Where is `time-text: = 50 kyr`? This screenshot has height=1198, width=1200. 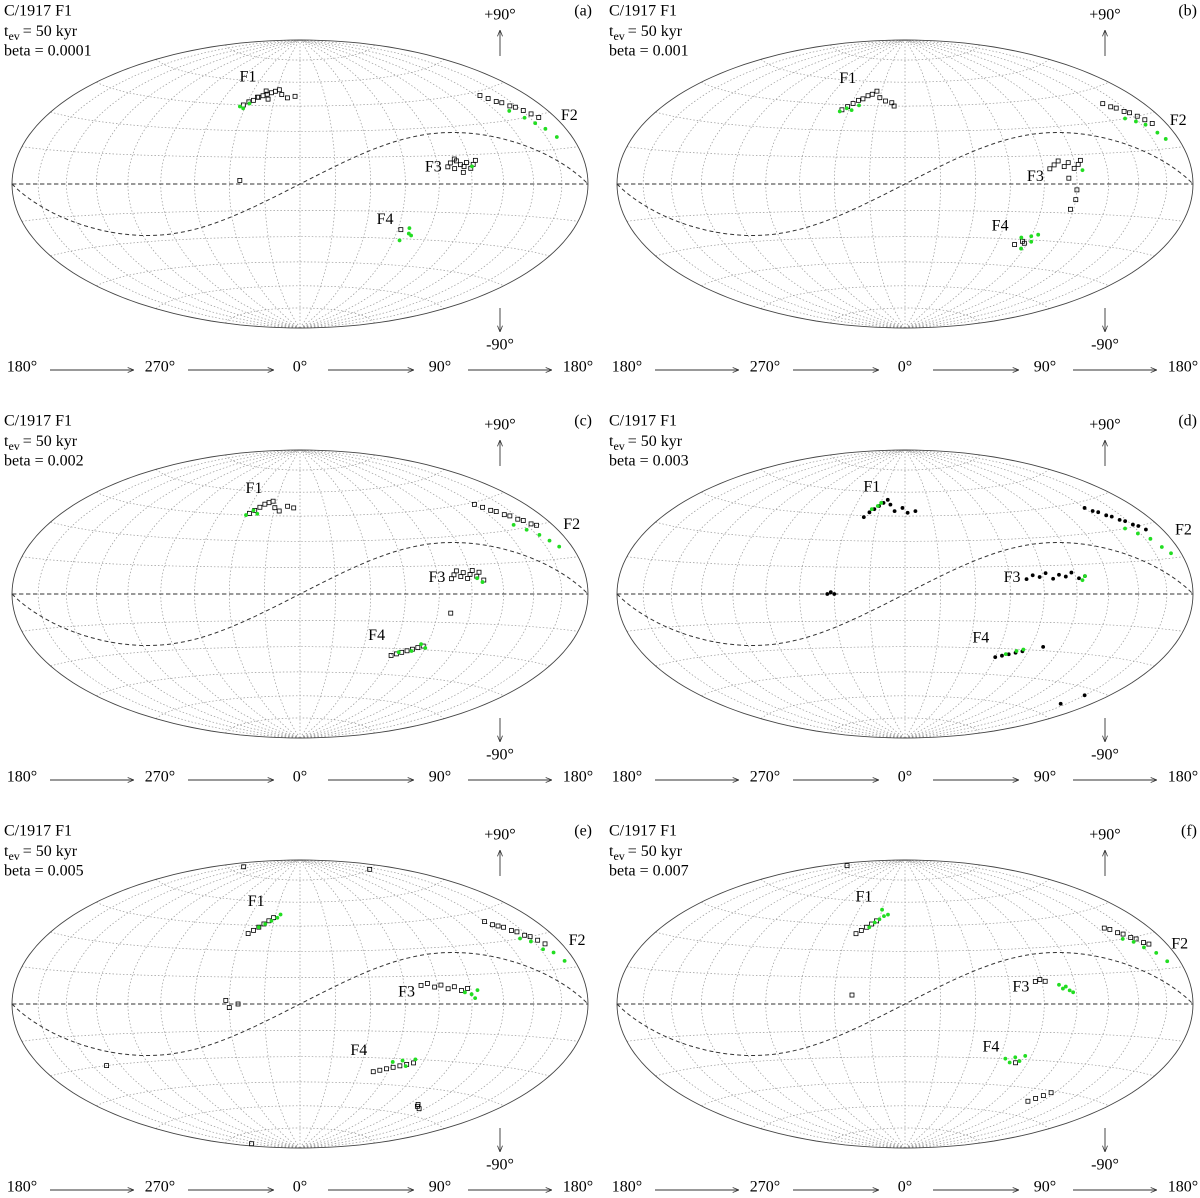
time-text: = 50 kyr is located at coordinates (655, 441).